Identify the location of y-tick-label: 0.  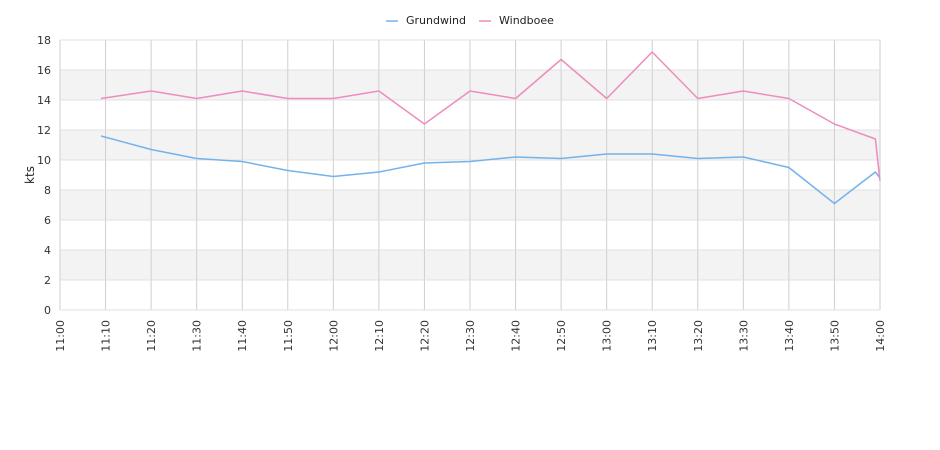
(47, 310).